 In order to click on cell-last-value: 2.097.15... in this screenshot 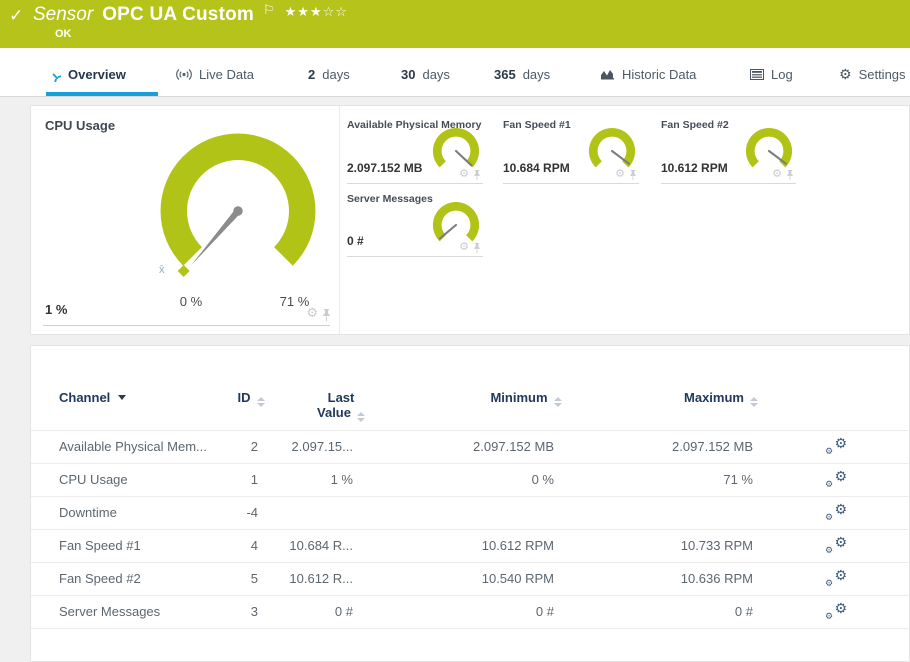, I will do `click(322, 446)`.